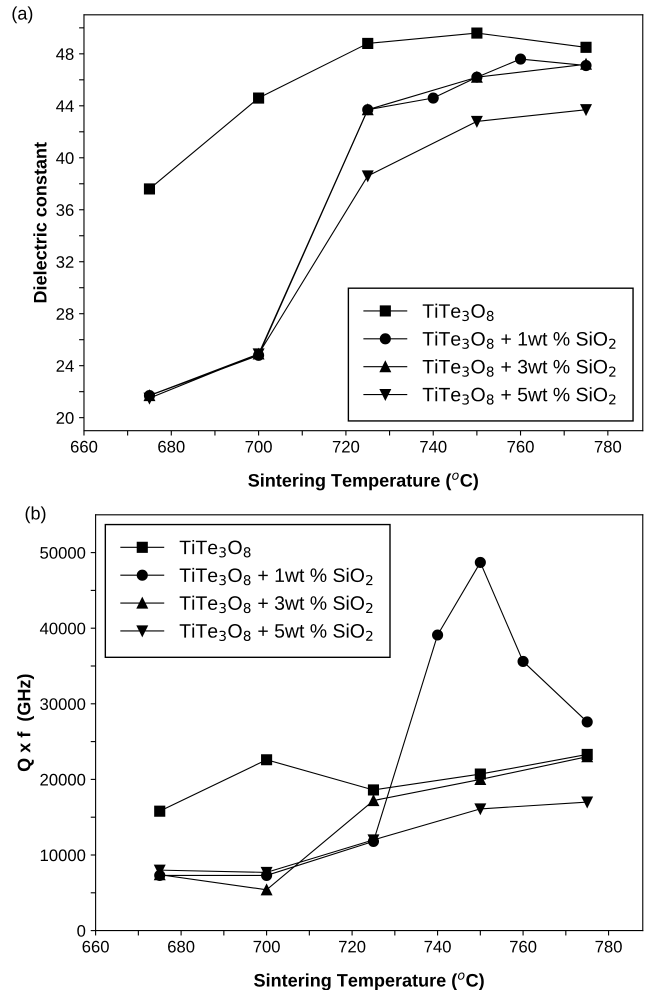 The image size is (646, 990). I want to click on y-tick-label: 40, so click(65, 158).